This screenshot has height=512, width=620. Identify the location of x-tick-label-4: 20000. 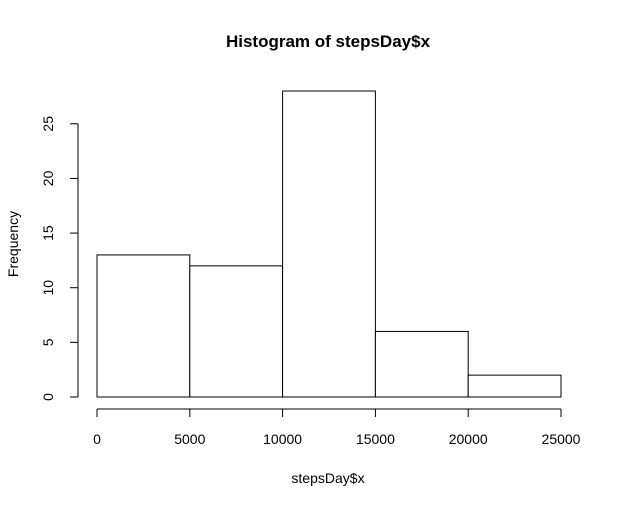
(468, 439).